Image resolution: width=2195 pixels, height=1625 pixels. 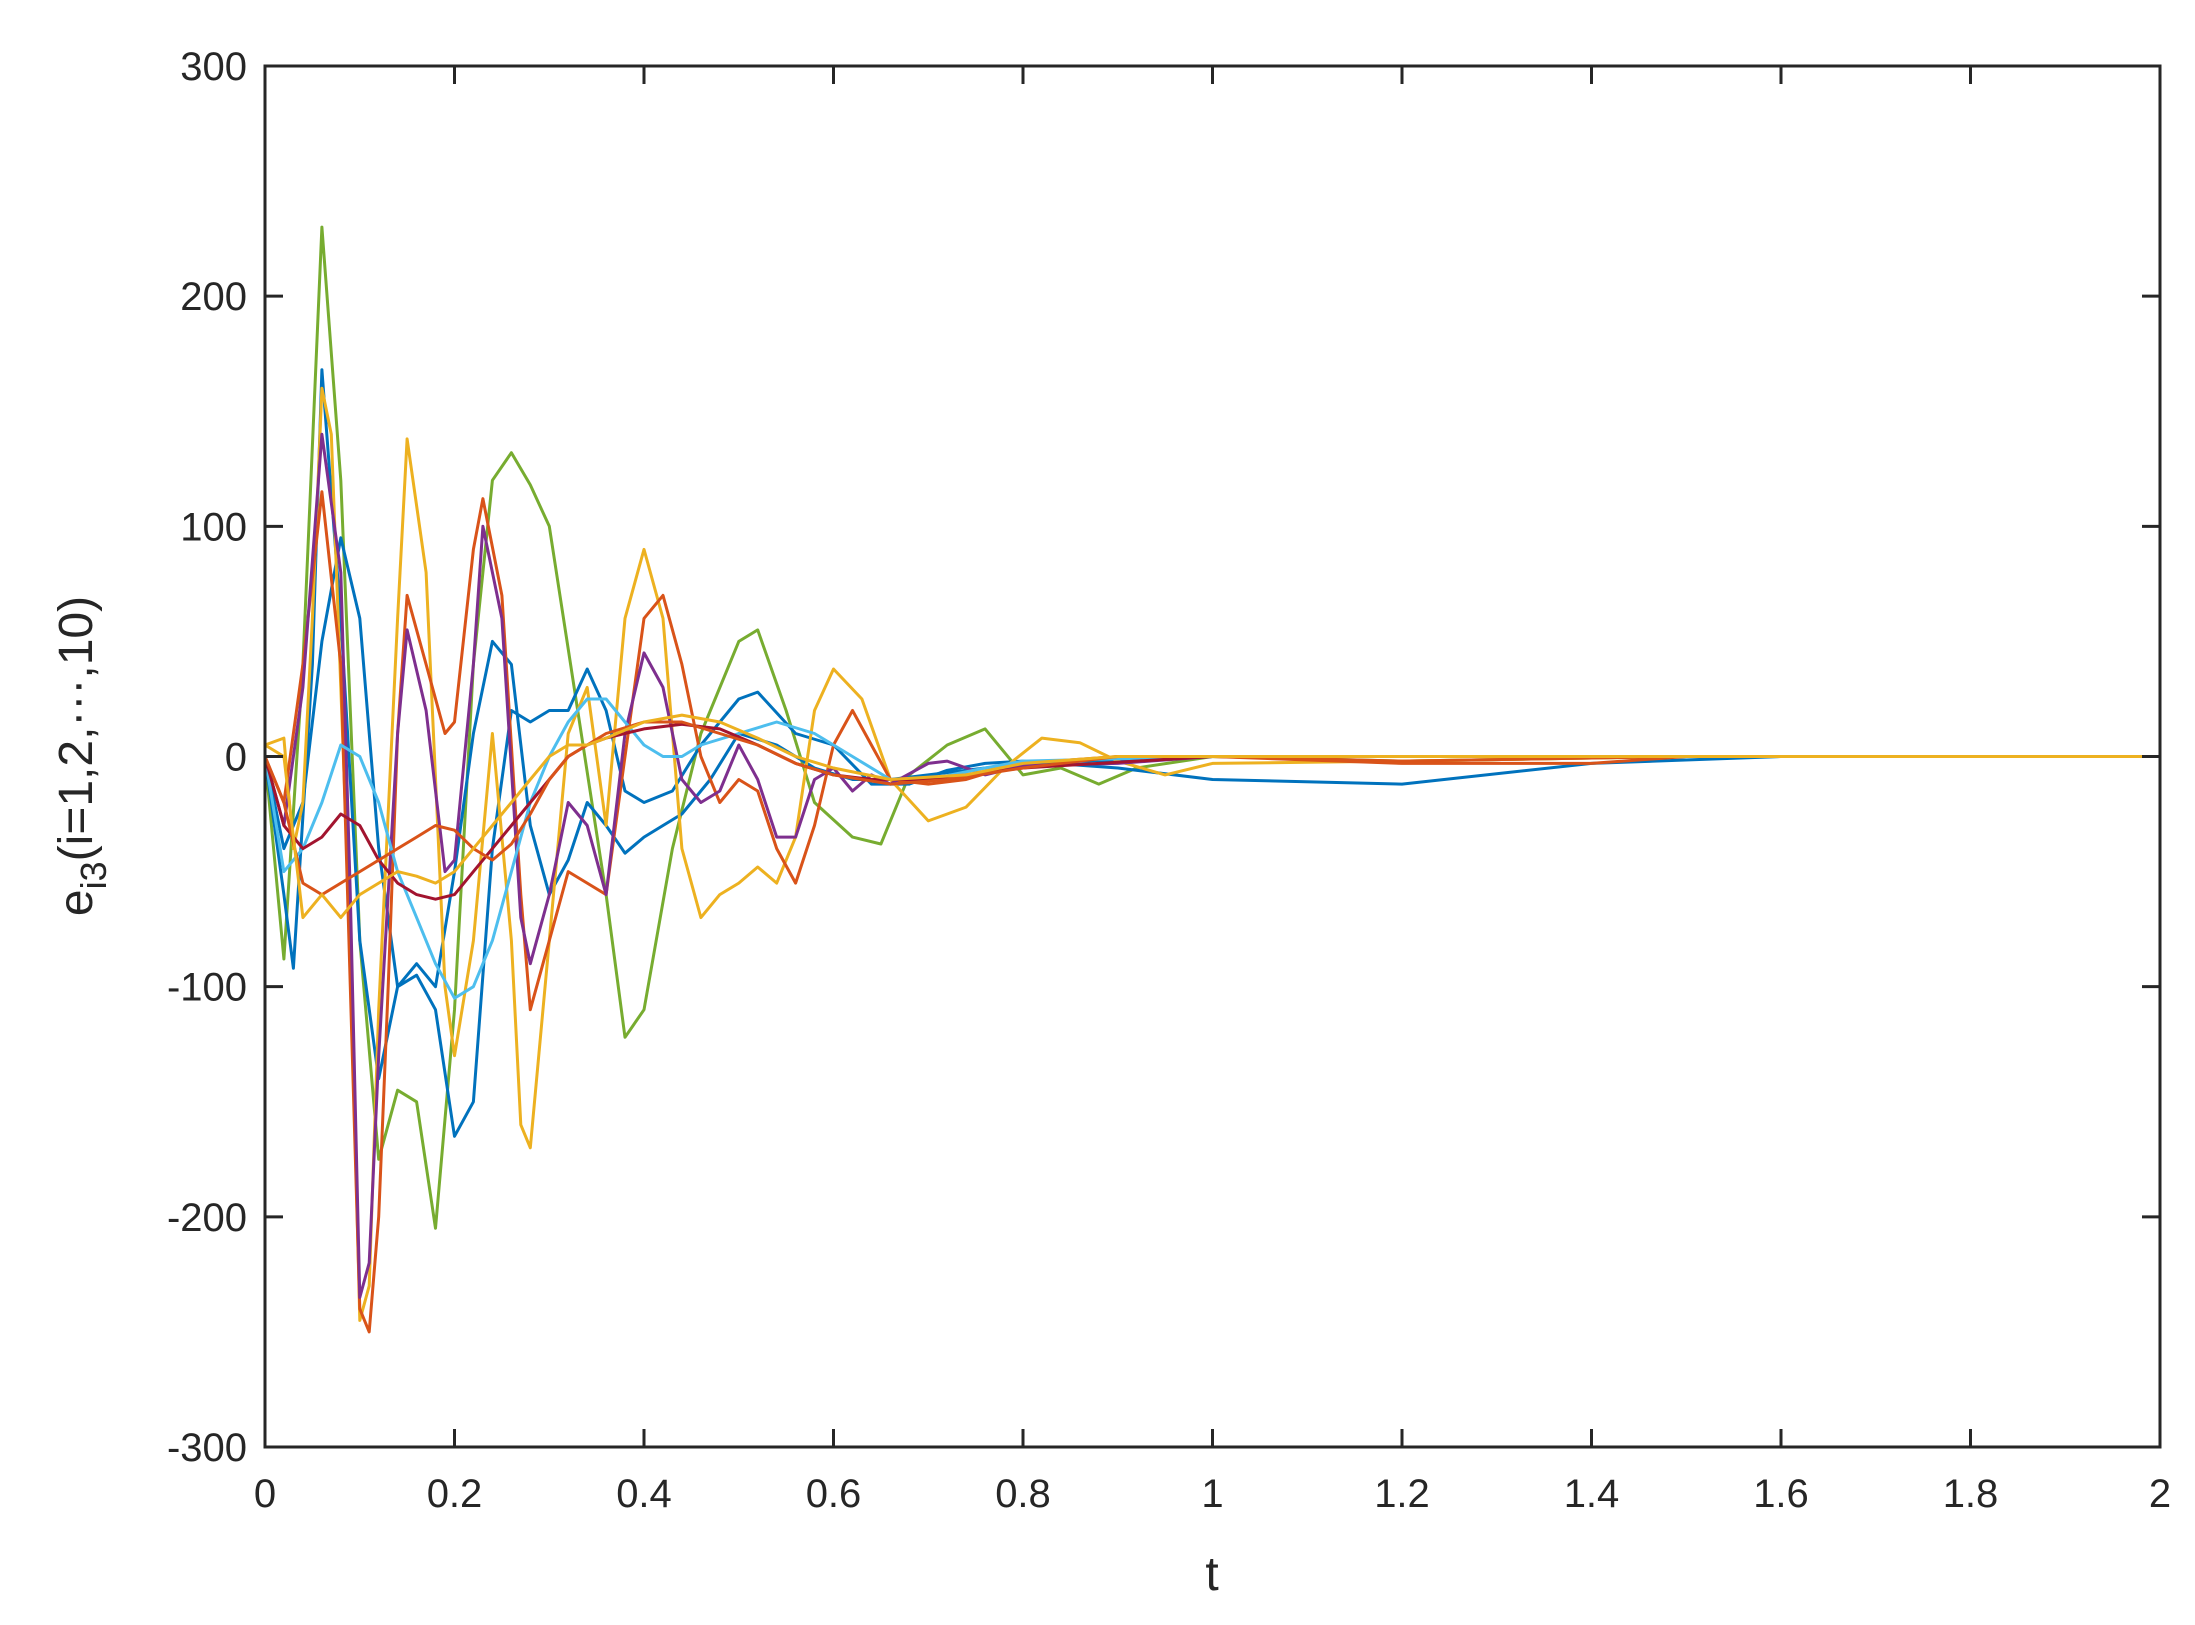 What do you see at coordinates (93, 875) in the screenshot?
I see `y-axis-label-subscript: i3` at bounding box center [93, 875].